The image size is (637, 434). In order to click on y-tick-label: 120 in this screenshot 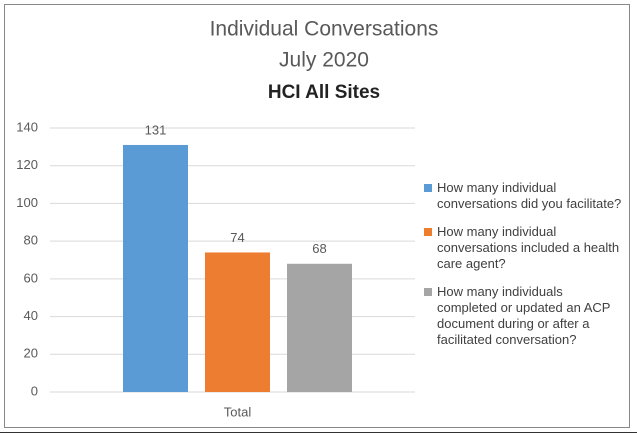, I will do `click(27, 164)`.